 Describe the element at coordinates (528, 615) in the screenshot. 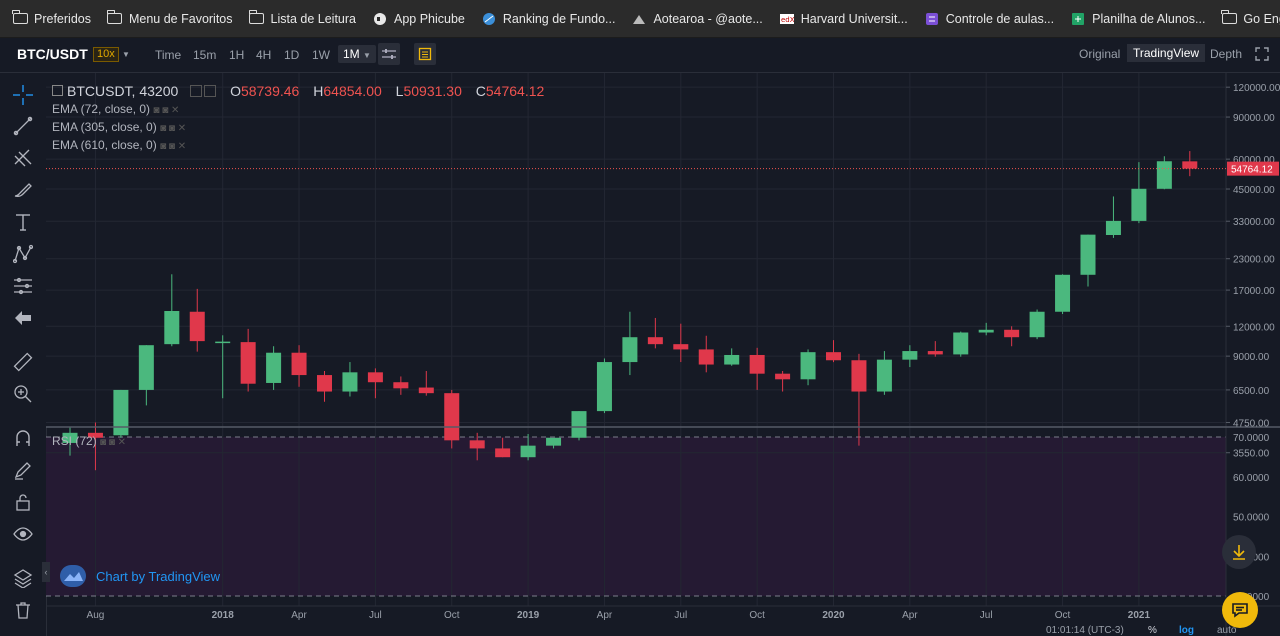

I see `time-axis-label: 2019` at that location.